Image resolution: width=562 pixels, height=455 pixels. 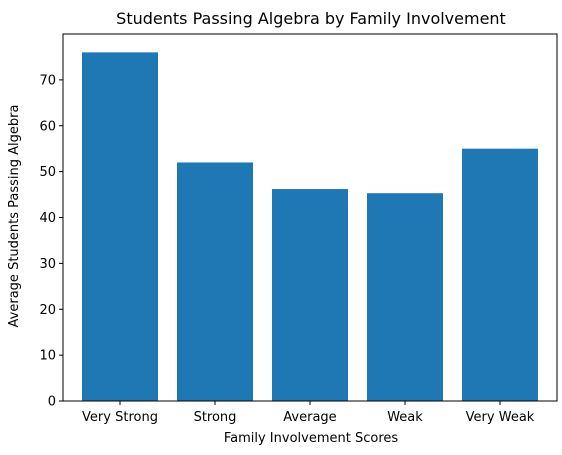 I want to click on x-tick-label: Very Weak, so click(x=500, y=417).